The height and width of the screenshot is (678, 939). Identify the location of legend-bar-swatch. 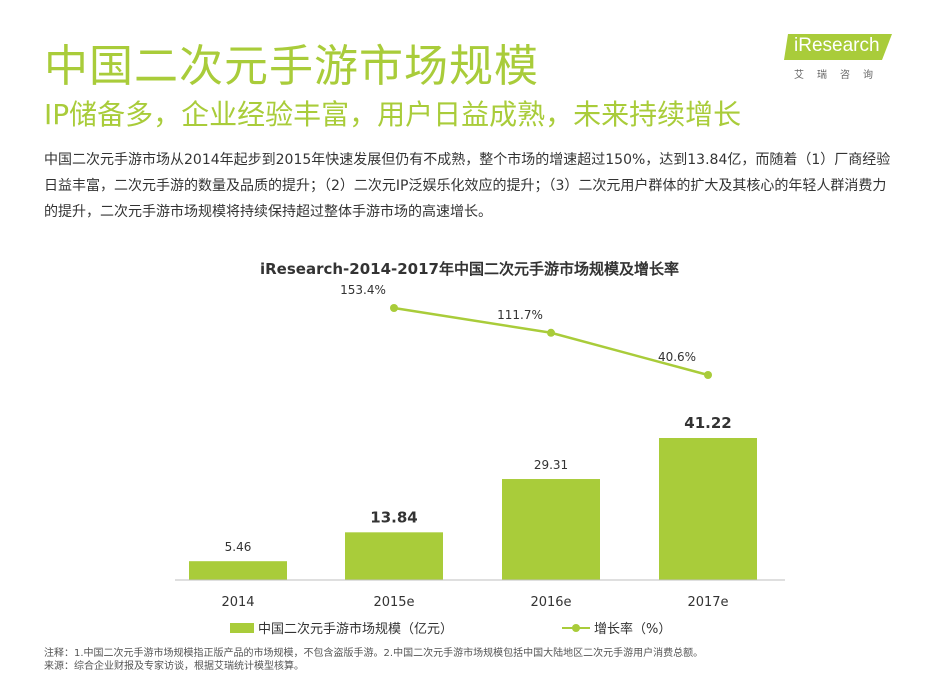
(242, 627).